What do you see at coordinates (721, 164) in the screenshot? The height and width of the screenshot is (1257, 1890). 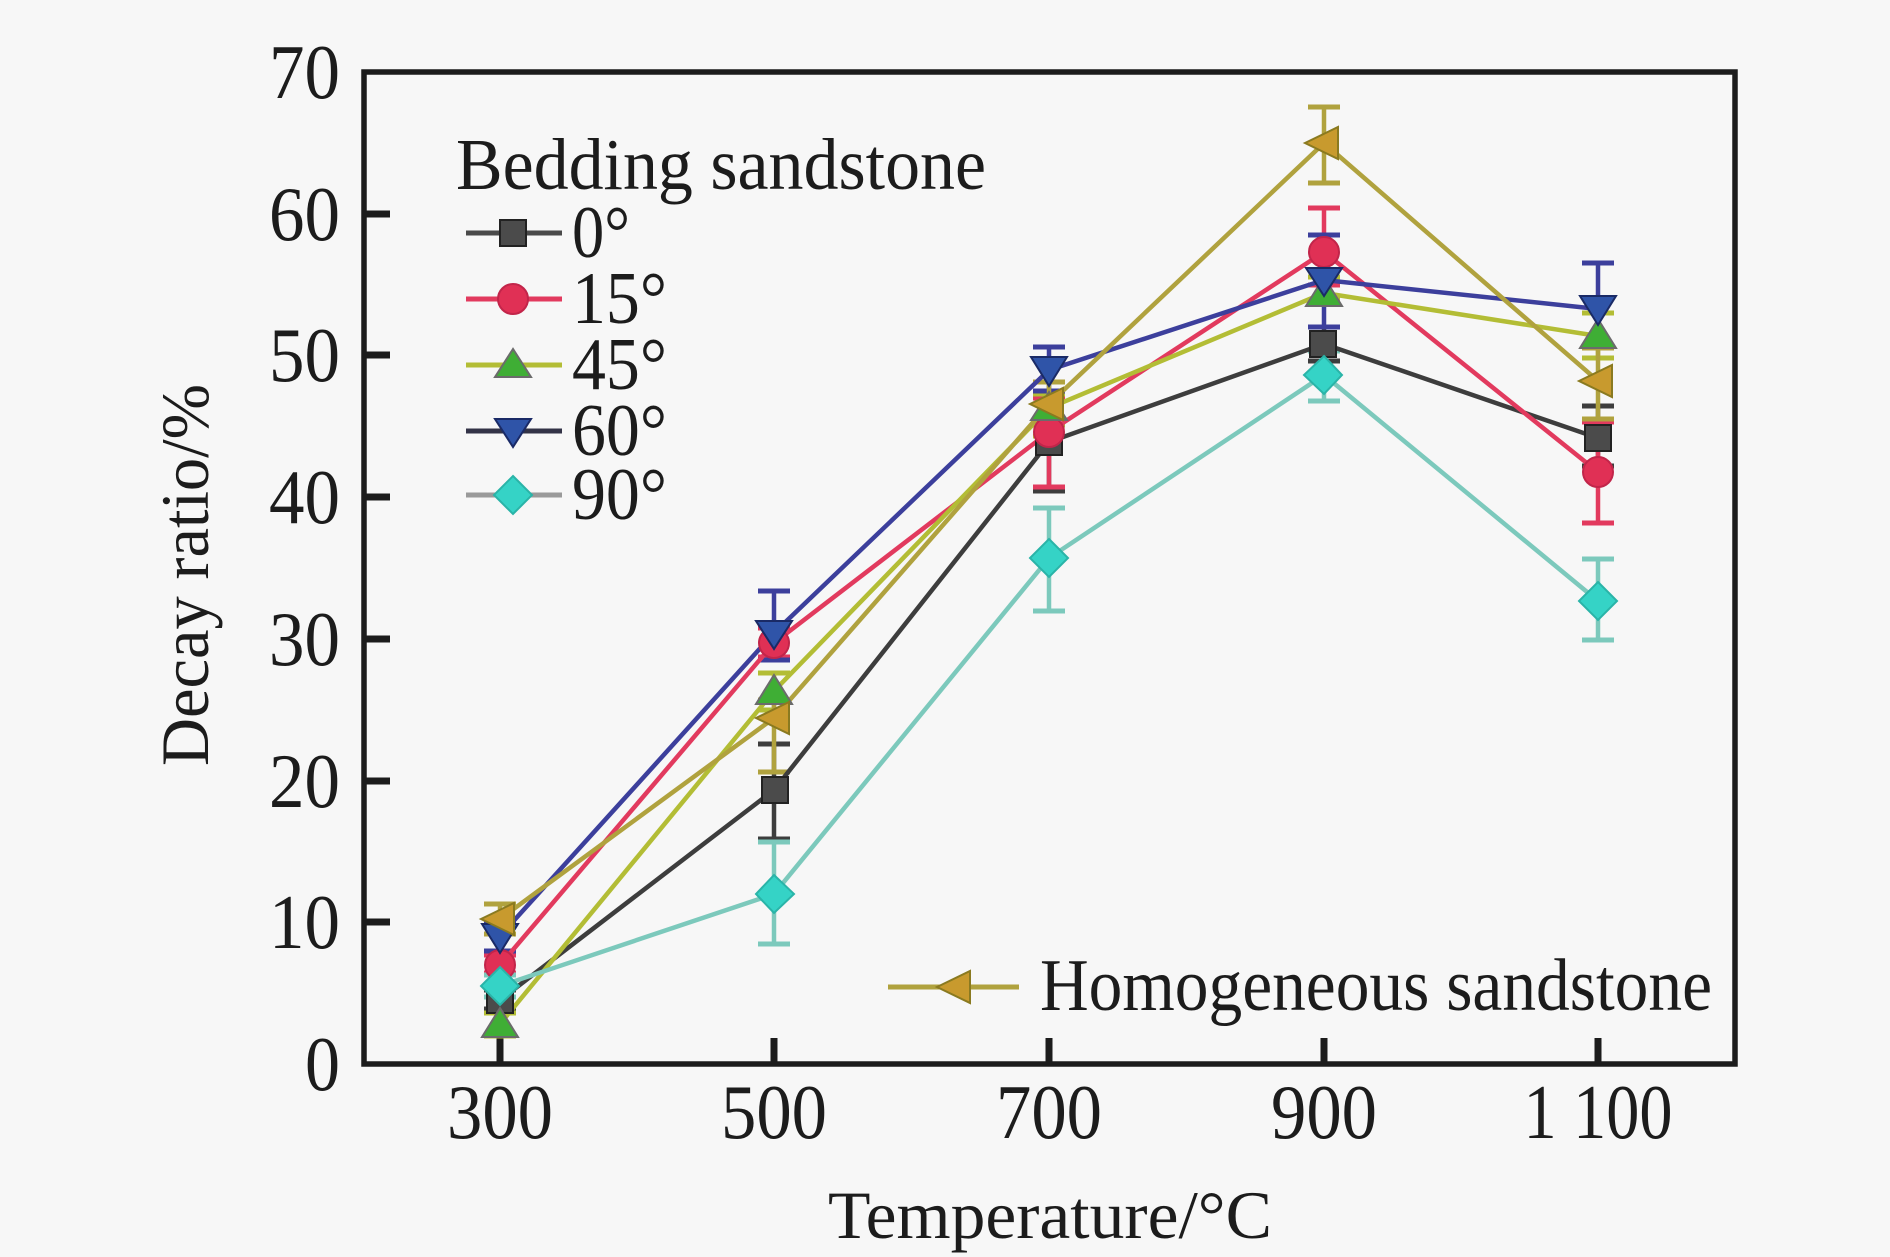 I see `svg-text: Bedding sandstone` at bounding box center [721, 164].